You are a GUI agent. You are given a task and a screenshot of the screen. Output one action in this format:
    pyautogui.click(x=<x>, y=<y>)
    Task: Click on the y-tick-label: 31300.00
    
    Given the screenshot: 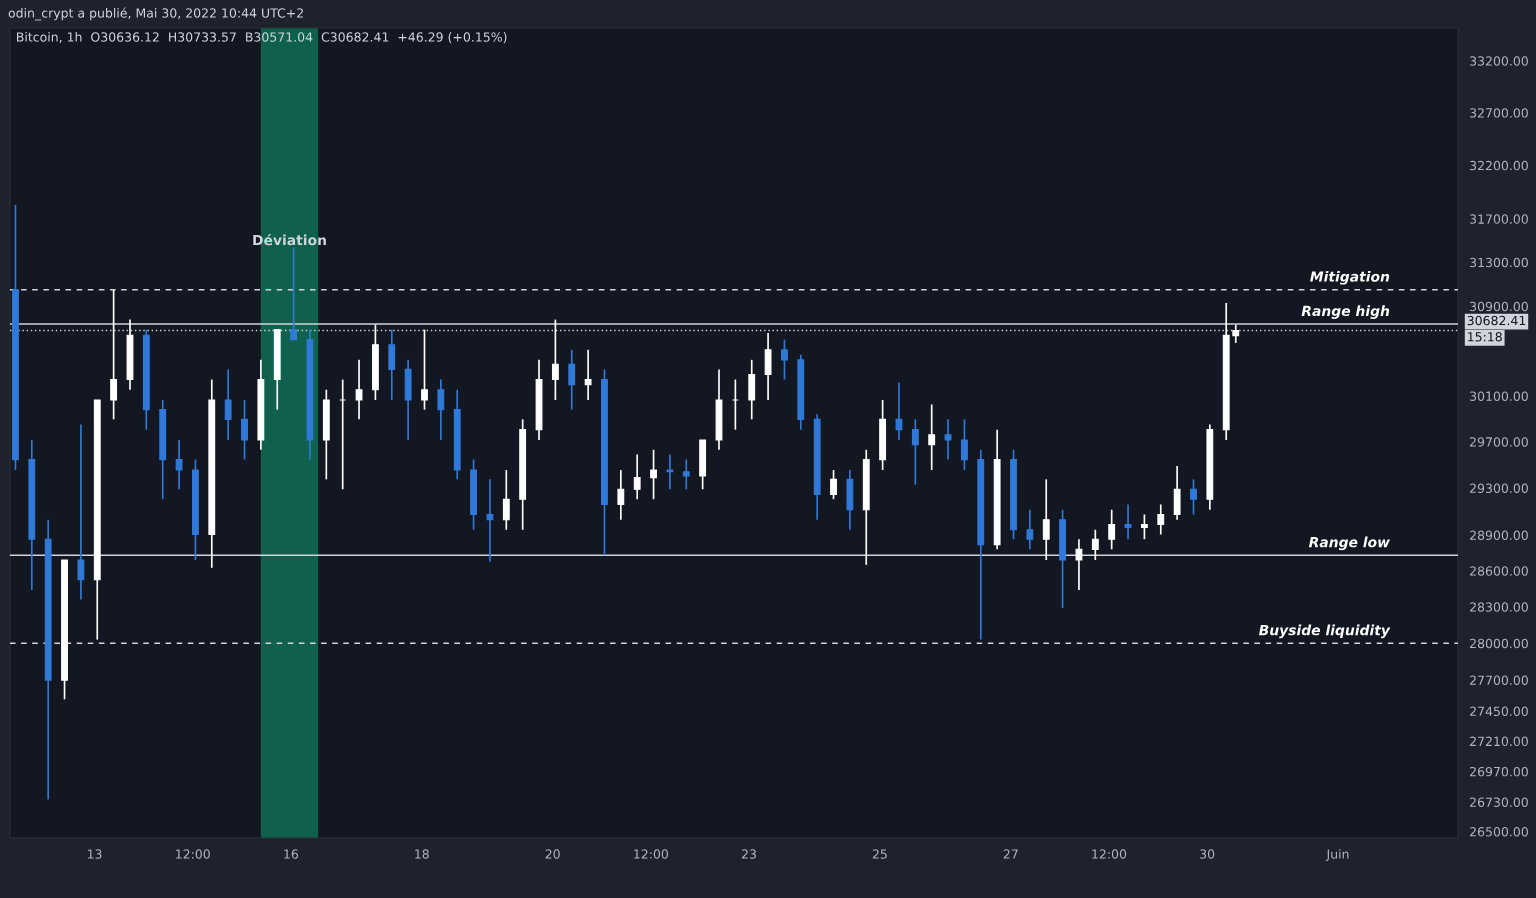 What is the action you would take?
    pyautogui.click(x=1499, y=262)
    